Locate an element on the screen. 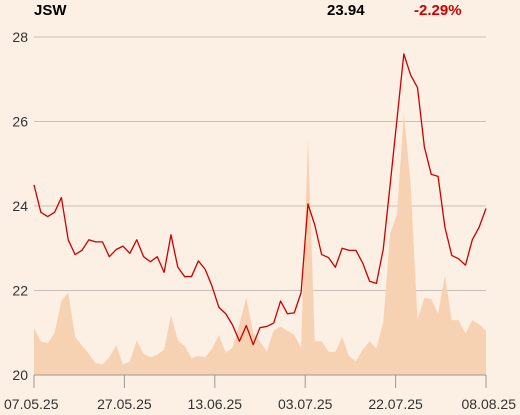 This screenshot has height=415, width=520. y-tick-label: 24 is located at coordinates (20, 206).